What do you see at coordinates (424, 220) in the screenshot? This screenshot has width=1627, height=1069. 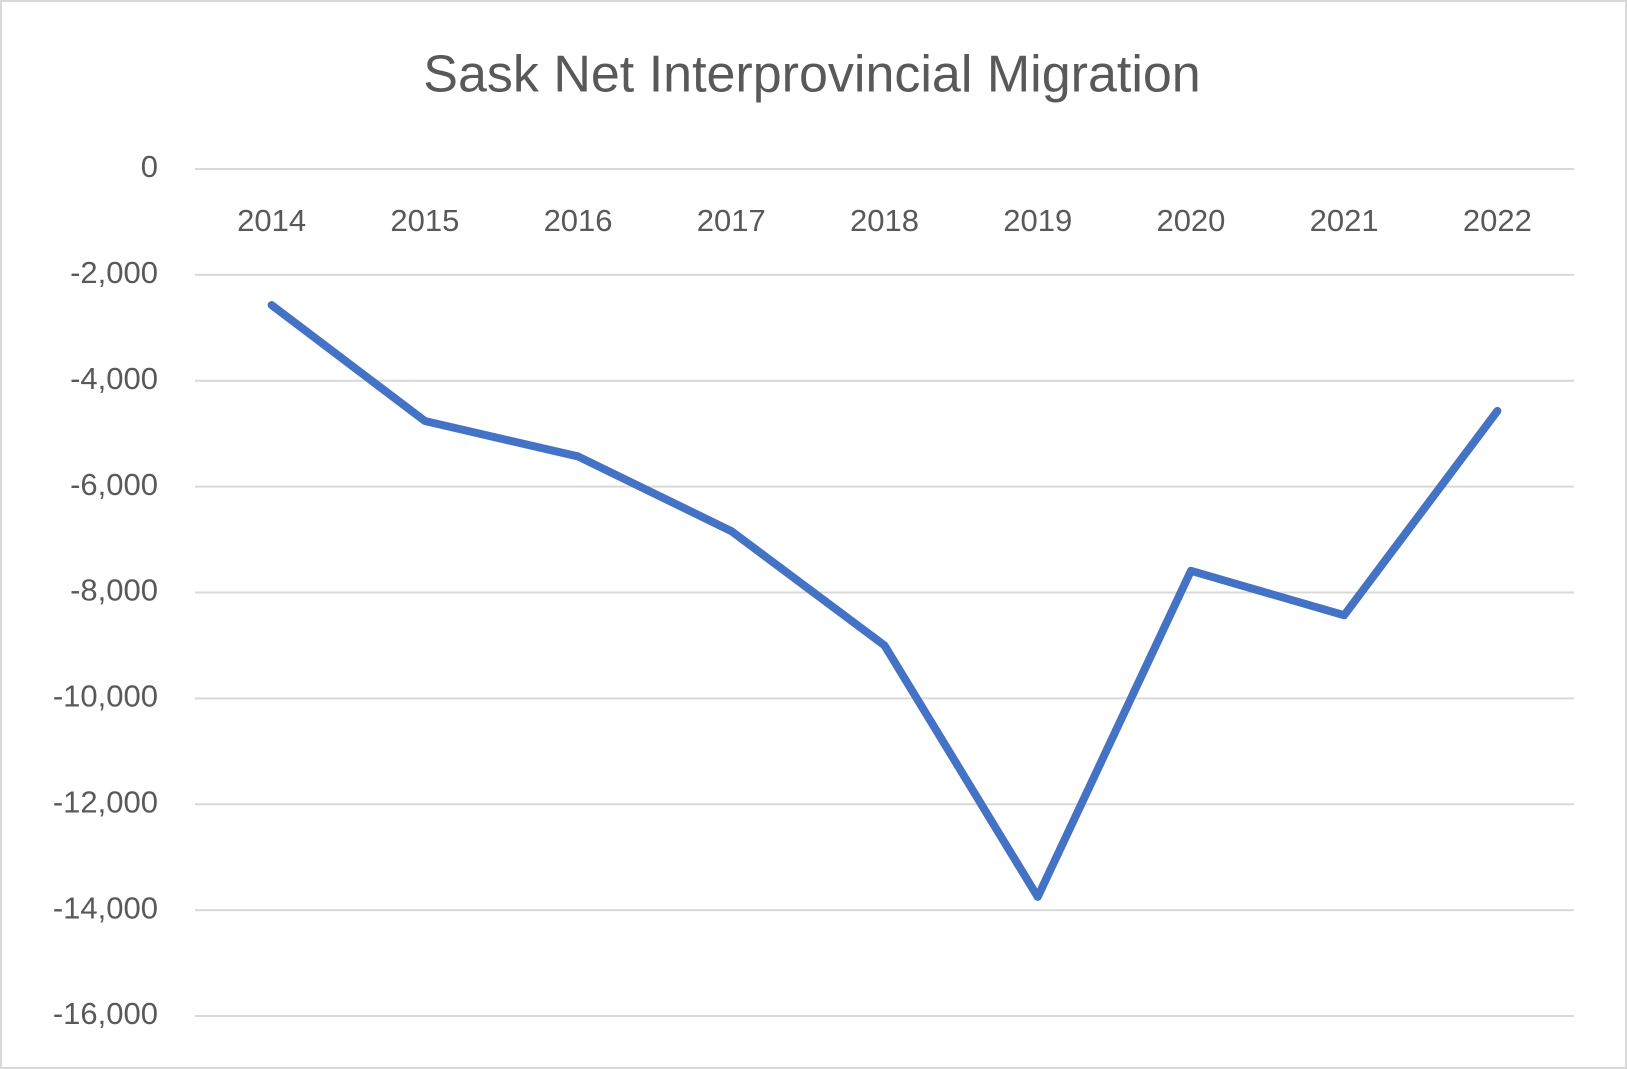 I see `x-tick-label: 2015` at bounding box center [424, 220].